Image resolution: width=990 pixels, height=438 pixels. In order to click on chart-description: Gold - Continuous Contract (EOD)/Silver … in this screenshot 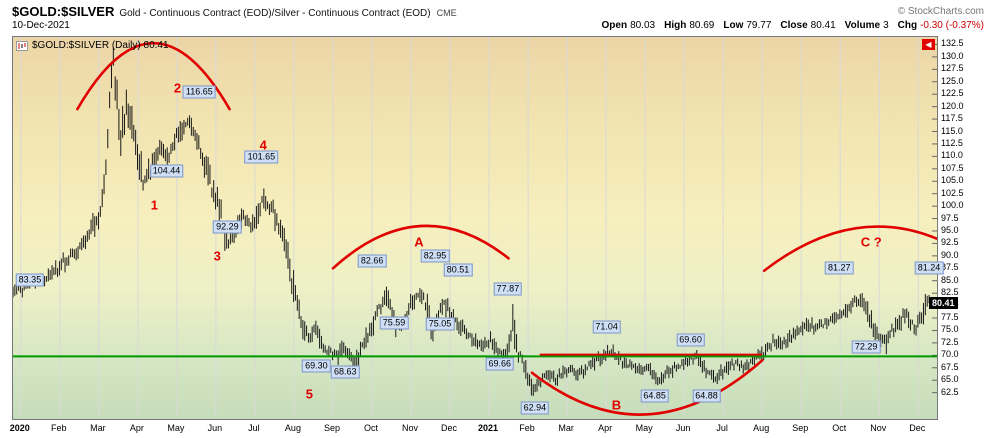, I will do `click(275, 13)`.